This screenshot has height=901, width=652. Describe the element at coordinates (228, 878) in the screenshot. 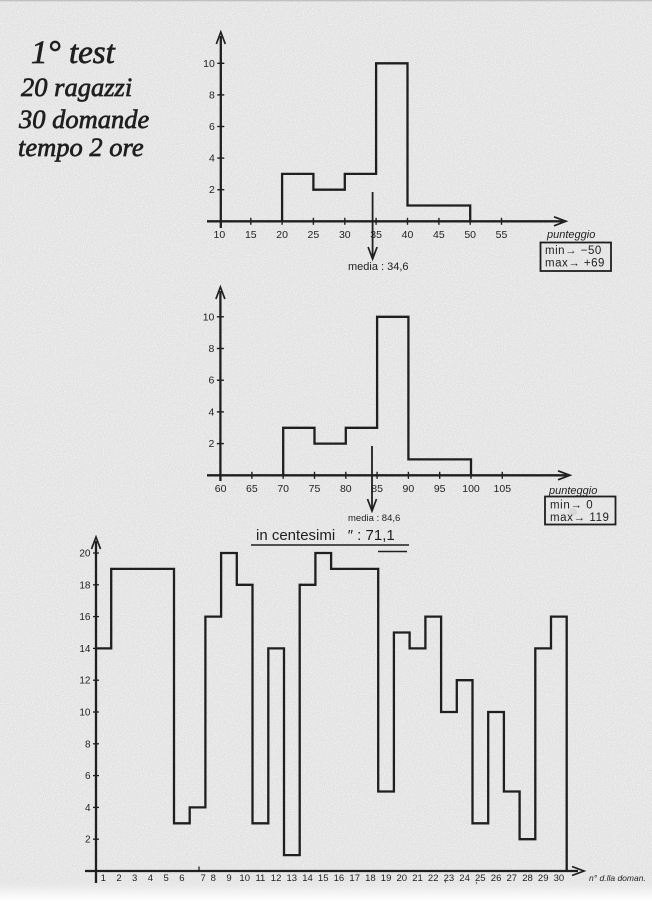

I see `svg-text: 9` at that location.